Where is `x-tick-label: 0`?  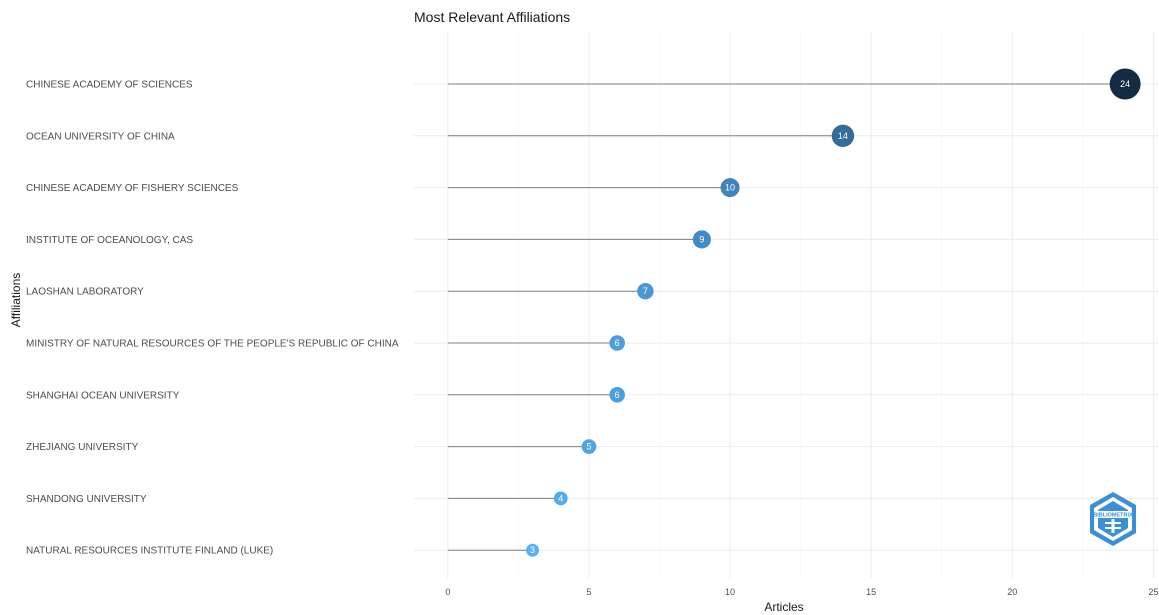
x-tick-label: 0 is located at coordinates (447, 592).